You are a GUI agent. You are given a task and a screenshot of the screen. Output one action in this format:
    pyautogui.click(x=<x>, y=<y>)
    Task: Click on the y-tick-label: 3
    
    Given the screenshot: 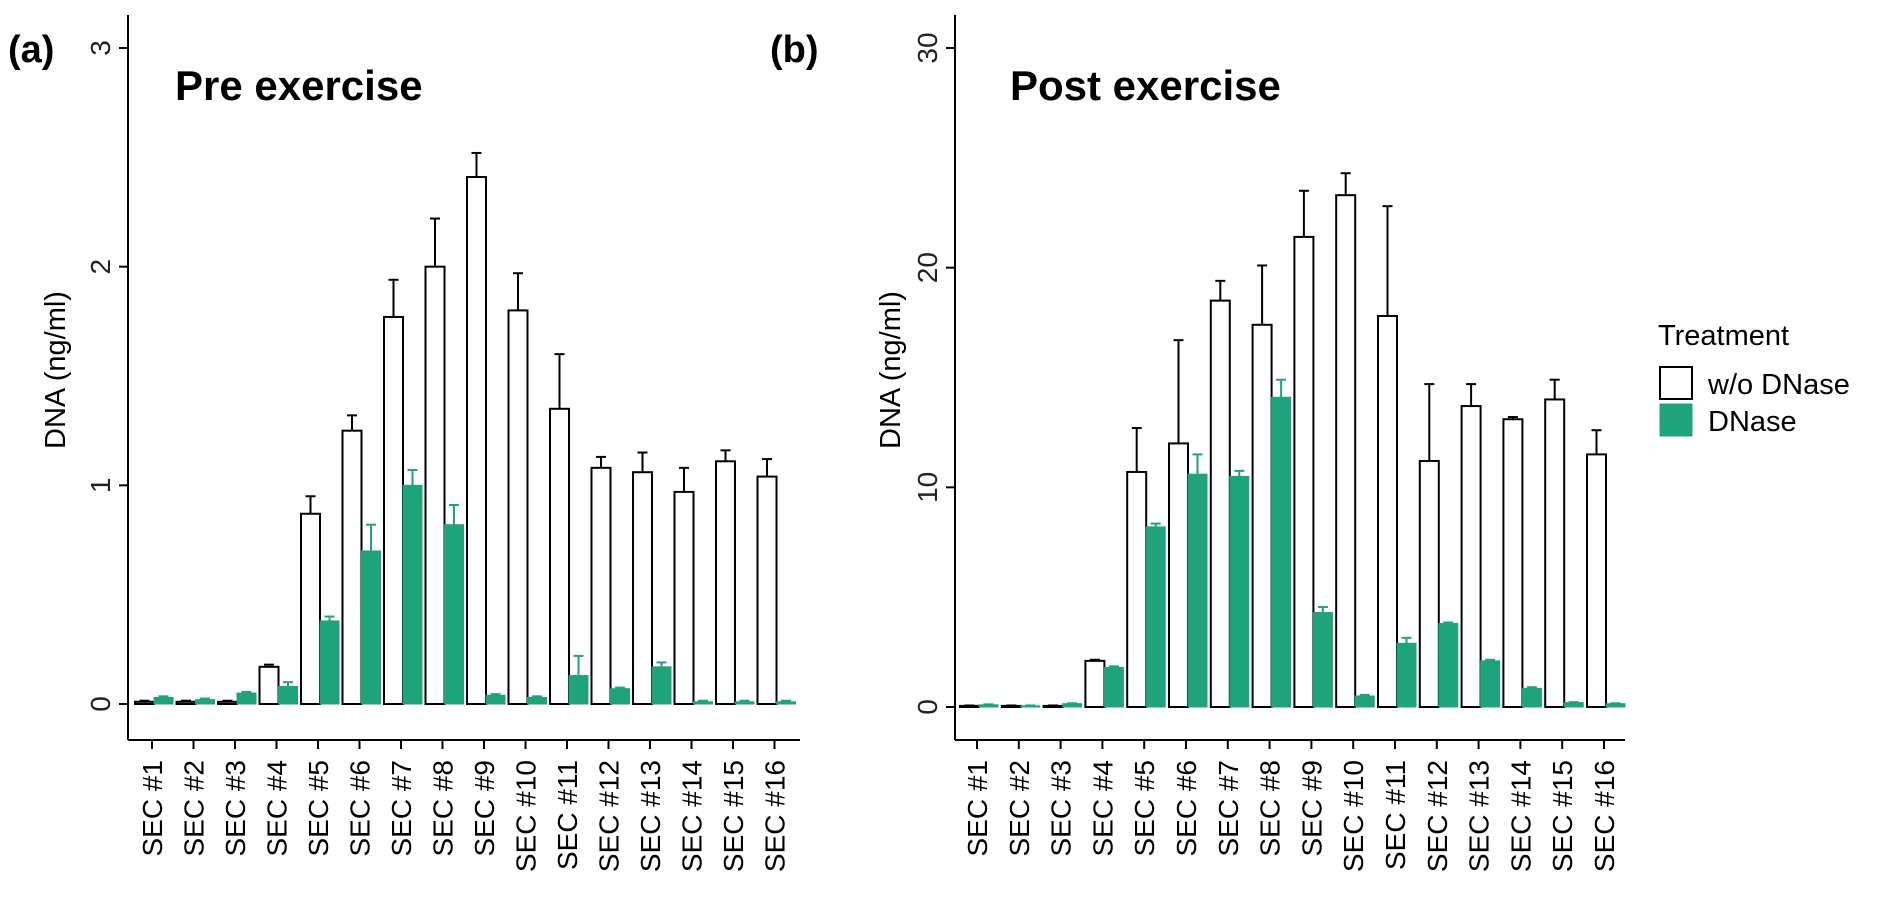 What is the action you would take?
    pyautogui.click(x=100, y=48)
    